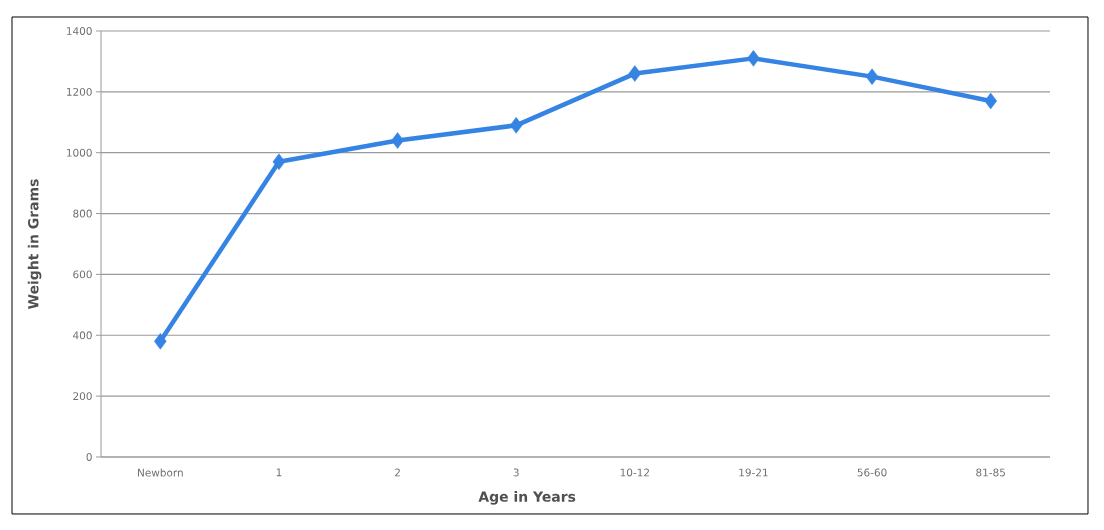  Describe the element at coordinates (34, 244) in the screenshot. I see `y-axis-title: Weight in Grams` at that location.